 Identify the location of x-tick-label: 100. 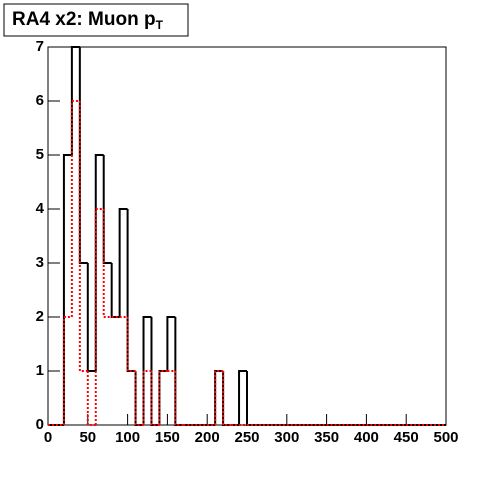
(127, 437).